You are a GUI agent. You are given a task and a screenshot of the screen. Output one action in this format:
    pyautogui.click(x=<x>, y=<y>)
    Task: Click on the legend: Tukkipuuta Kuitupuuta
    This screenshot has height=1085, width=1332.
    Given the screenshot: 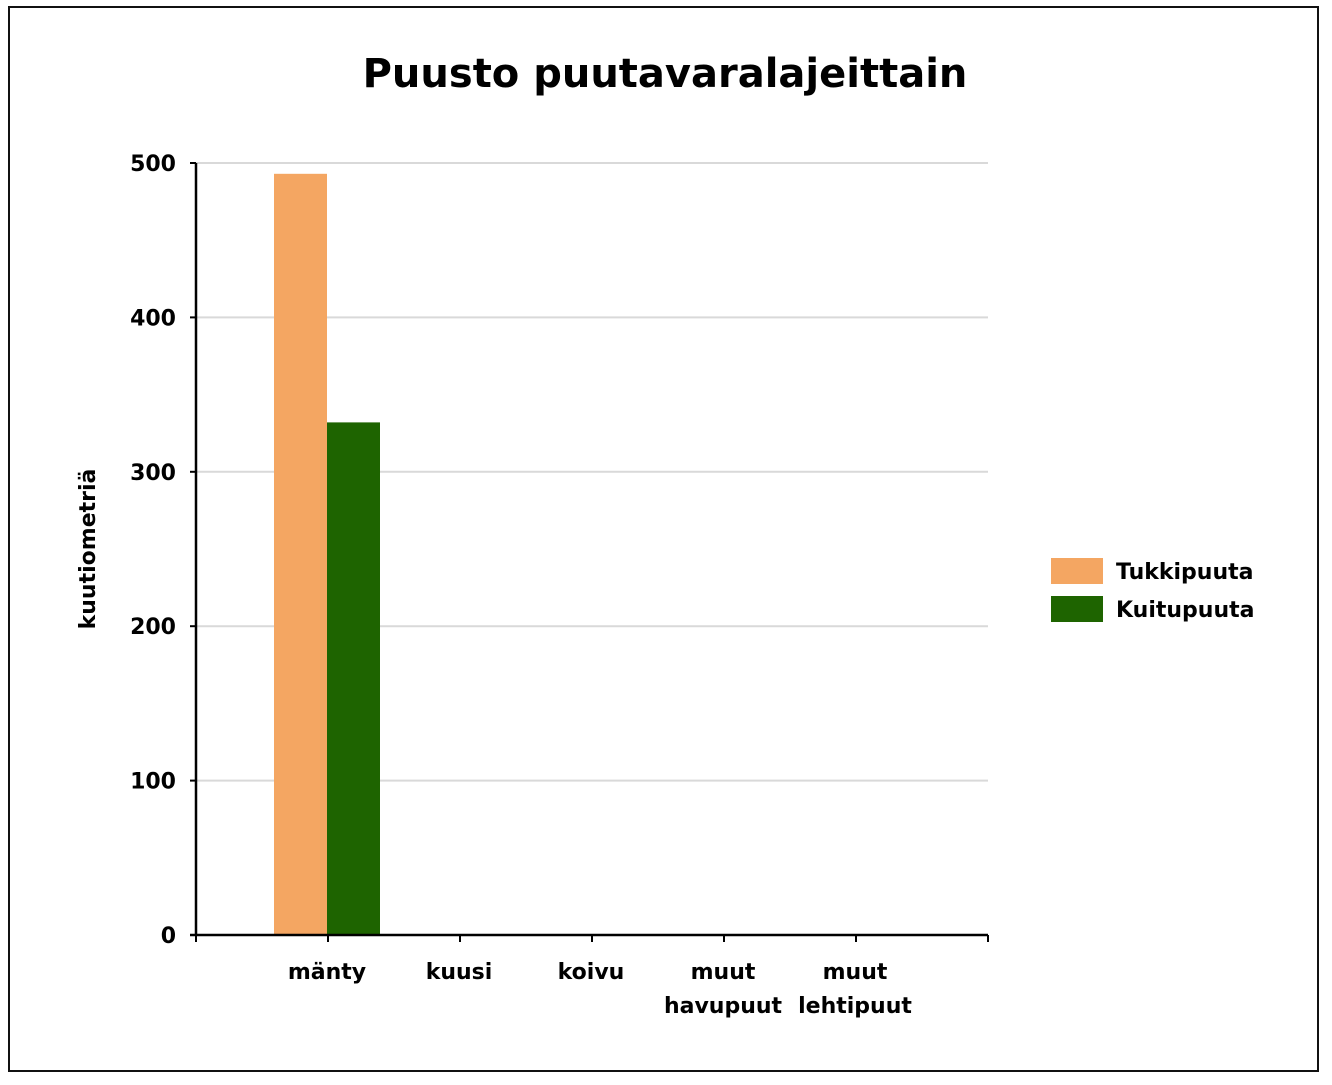 What is the action you would take?
    pyautogui.click(x=1152, y=590)
    